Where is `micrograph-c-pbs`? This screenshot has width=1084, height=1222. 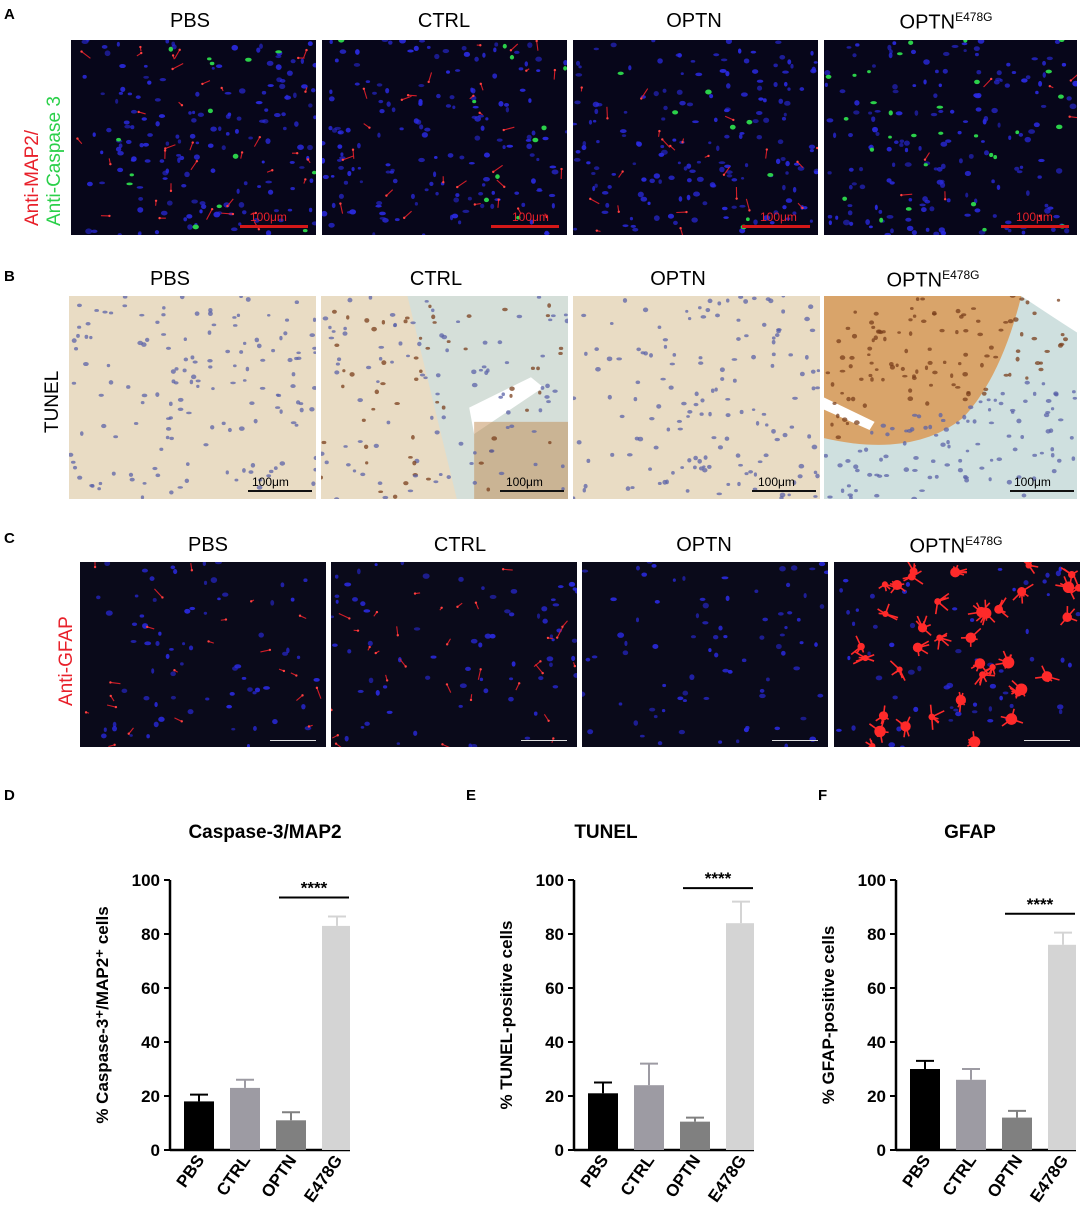 micrograph-c-pbs is located at coordinates (203, 654).